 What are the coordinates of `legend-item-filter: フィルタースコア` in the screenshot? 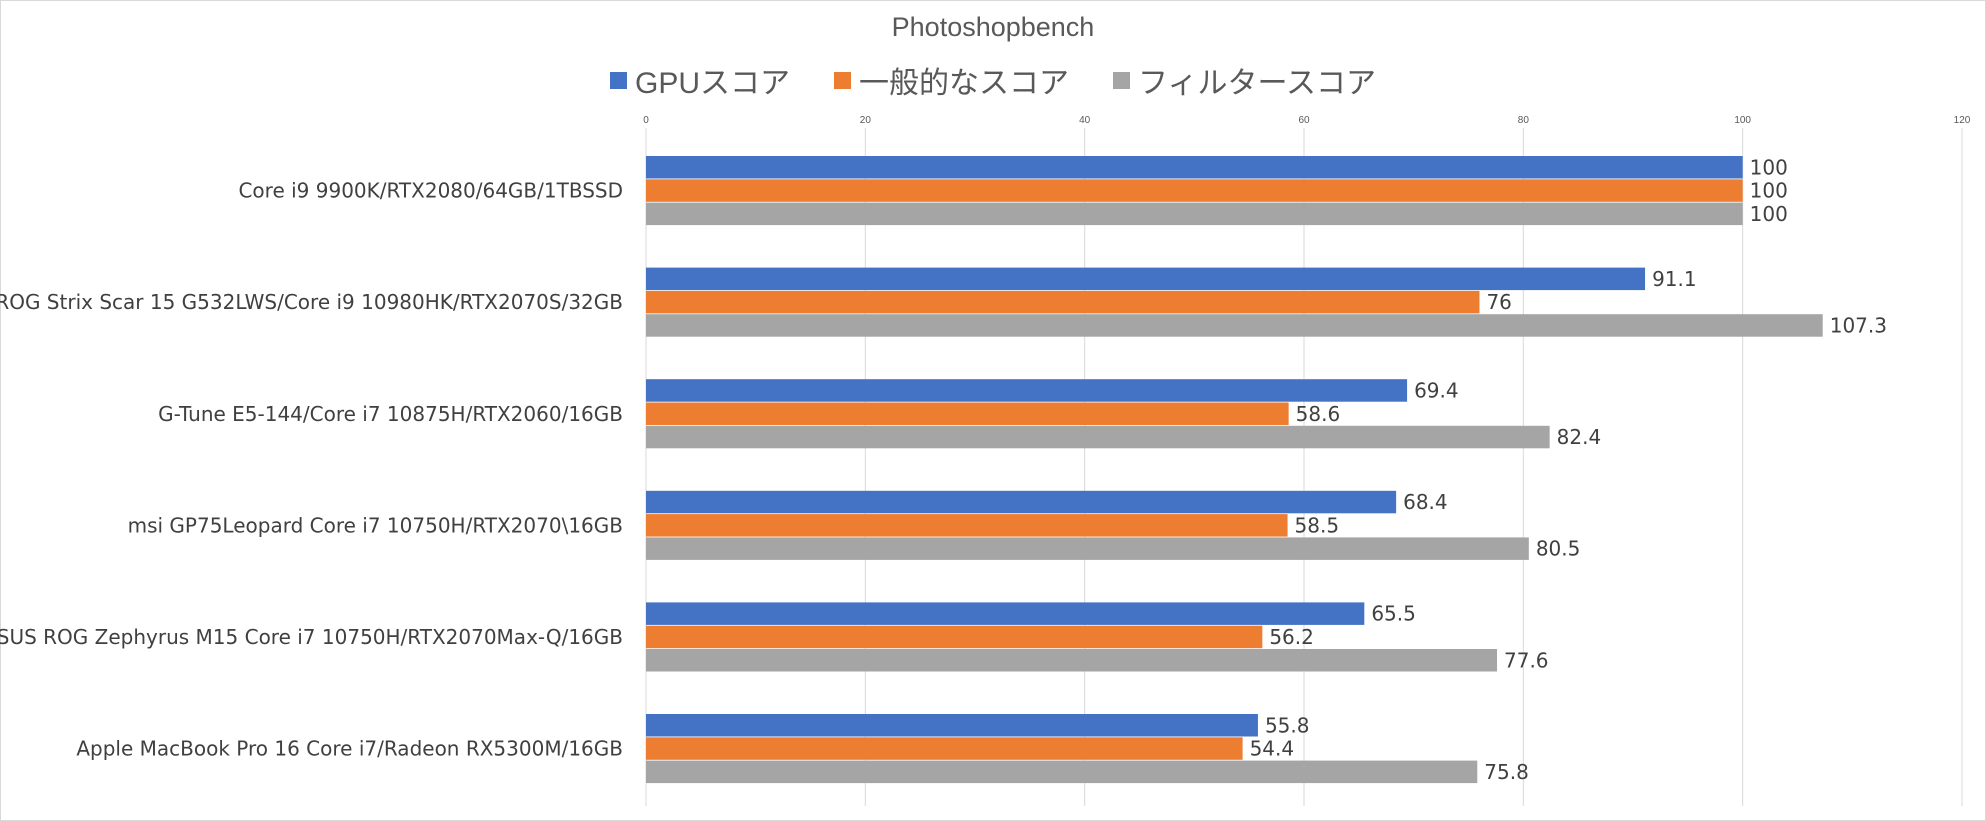 It's located at (1244, 80).